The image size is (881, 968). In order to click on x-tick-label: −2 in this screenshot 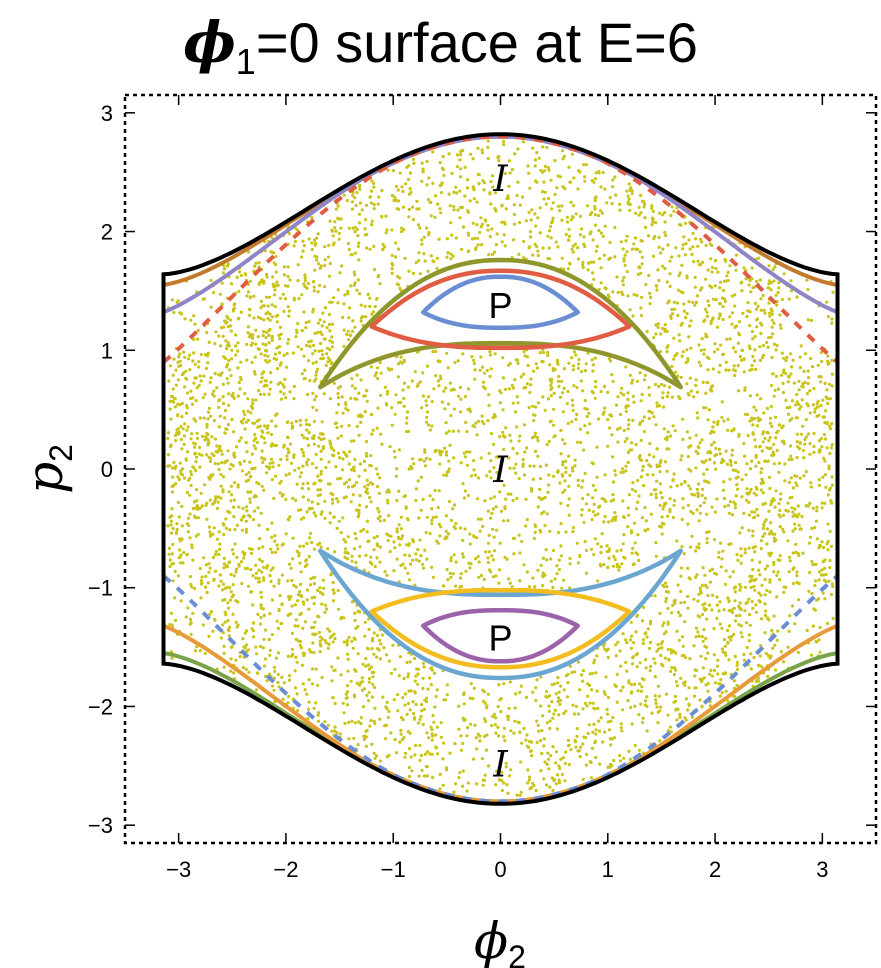, I will do `click(285, 869)`.